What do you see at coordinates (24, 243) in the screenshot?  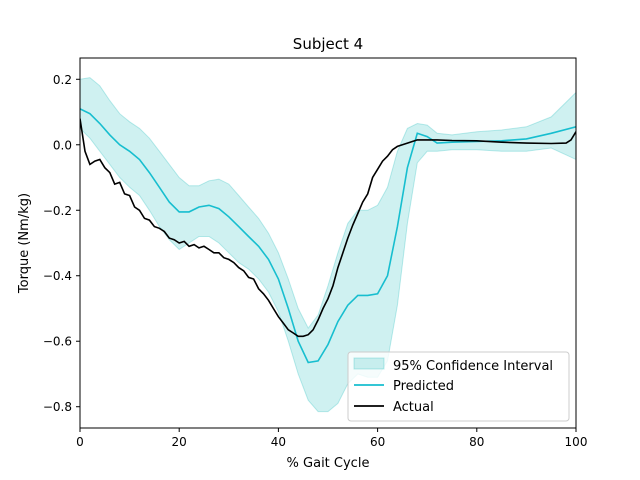 I see `y-axis-label: Torque (Nm/kg)` at bounding box center [24, 243].